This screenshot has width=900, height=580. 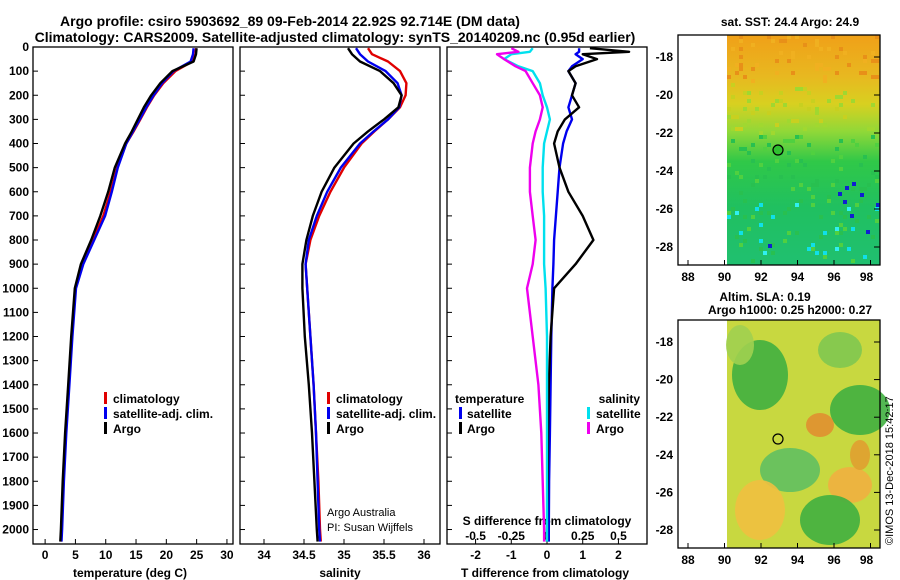 I want to click on credit-line1: Argo Australia, so click(x=361, y=513).